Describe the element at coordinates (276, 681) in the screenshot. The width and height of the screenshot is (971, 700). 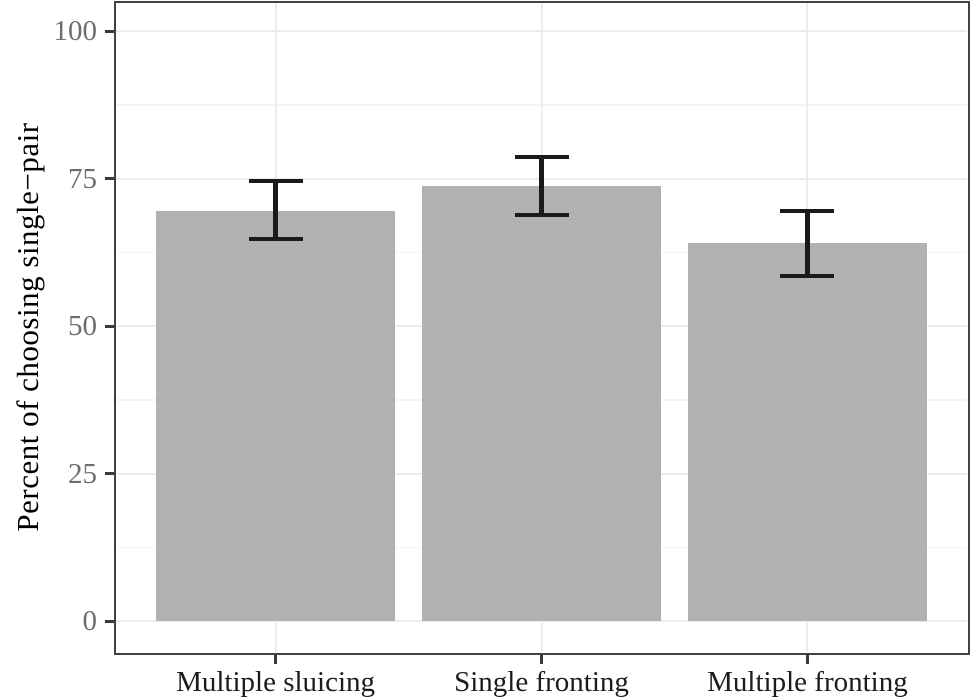
I see `x-tick-label: Multiple sluicing` at that location.